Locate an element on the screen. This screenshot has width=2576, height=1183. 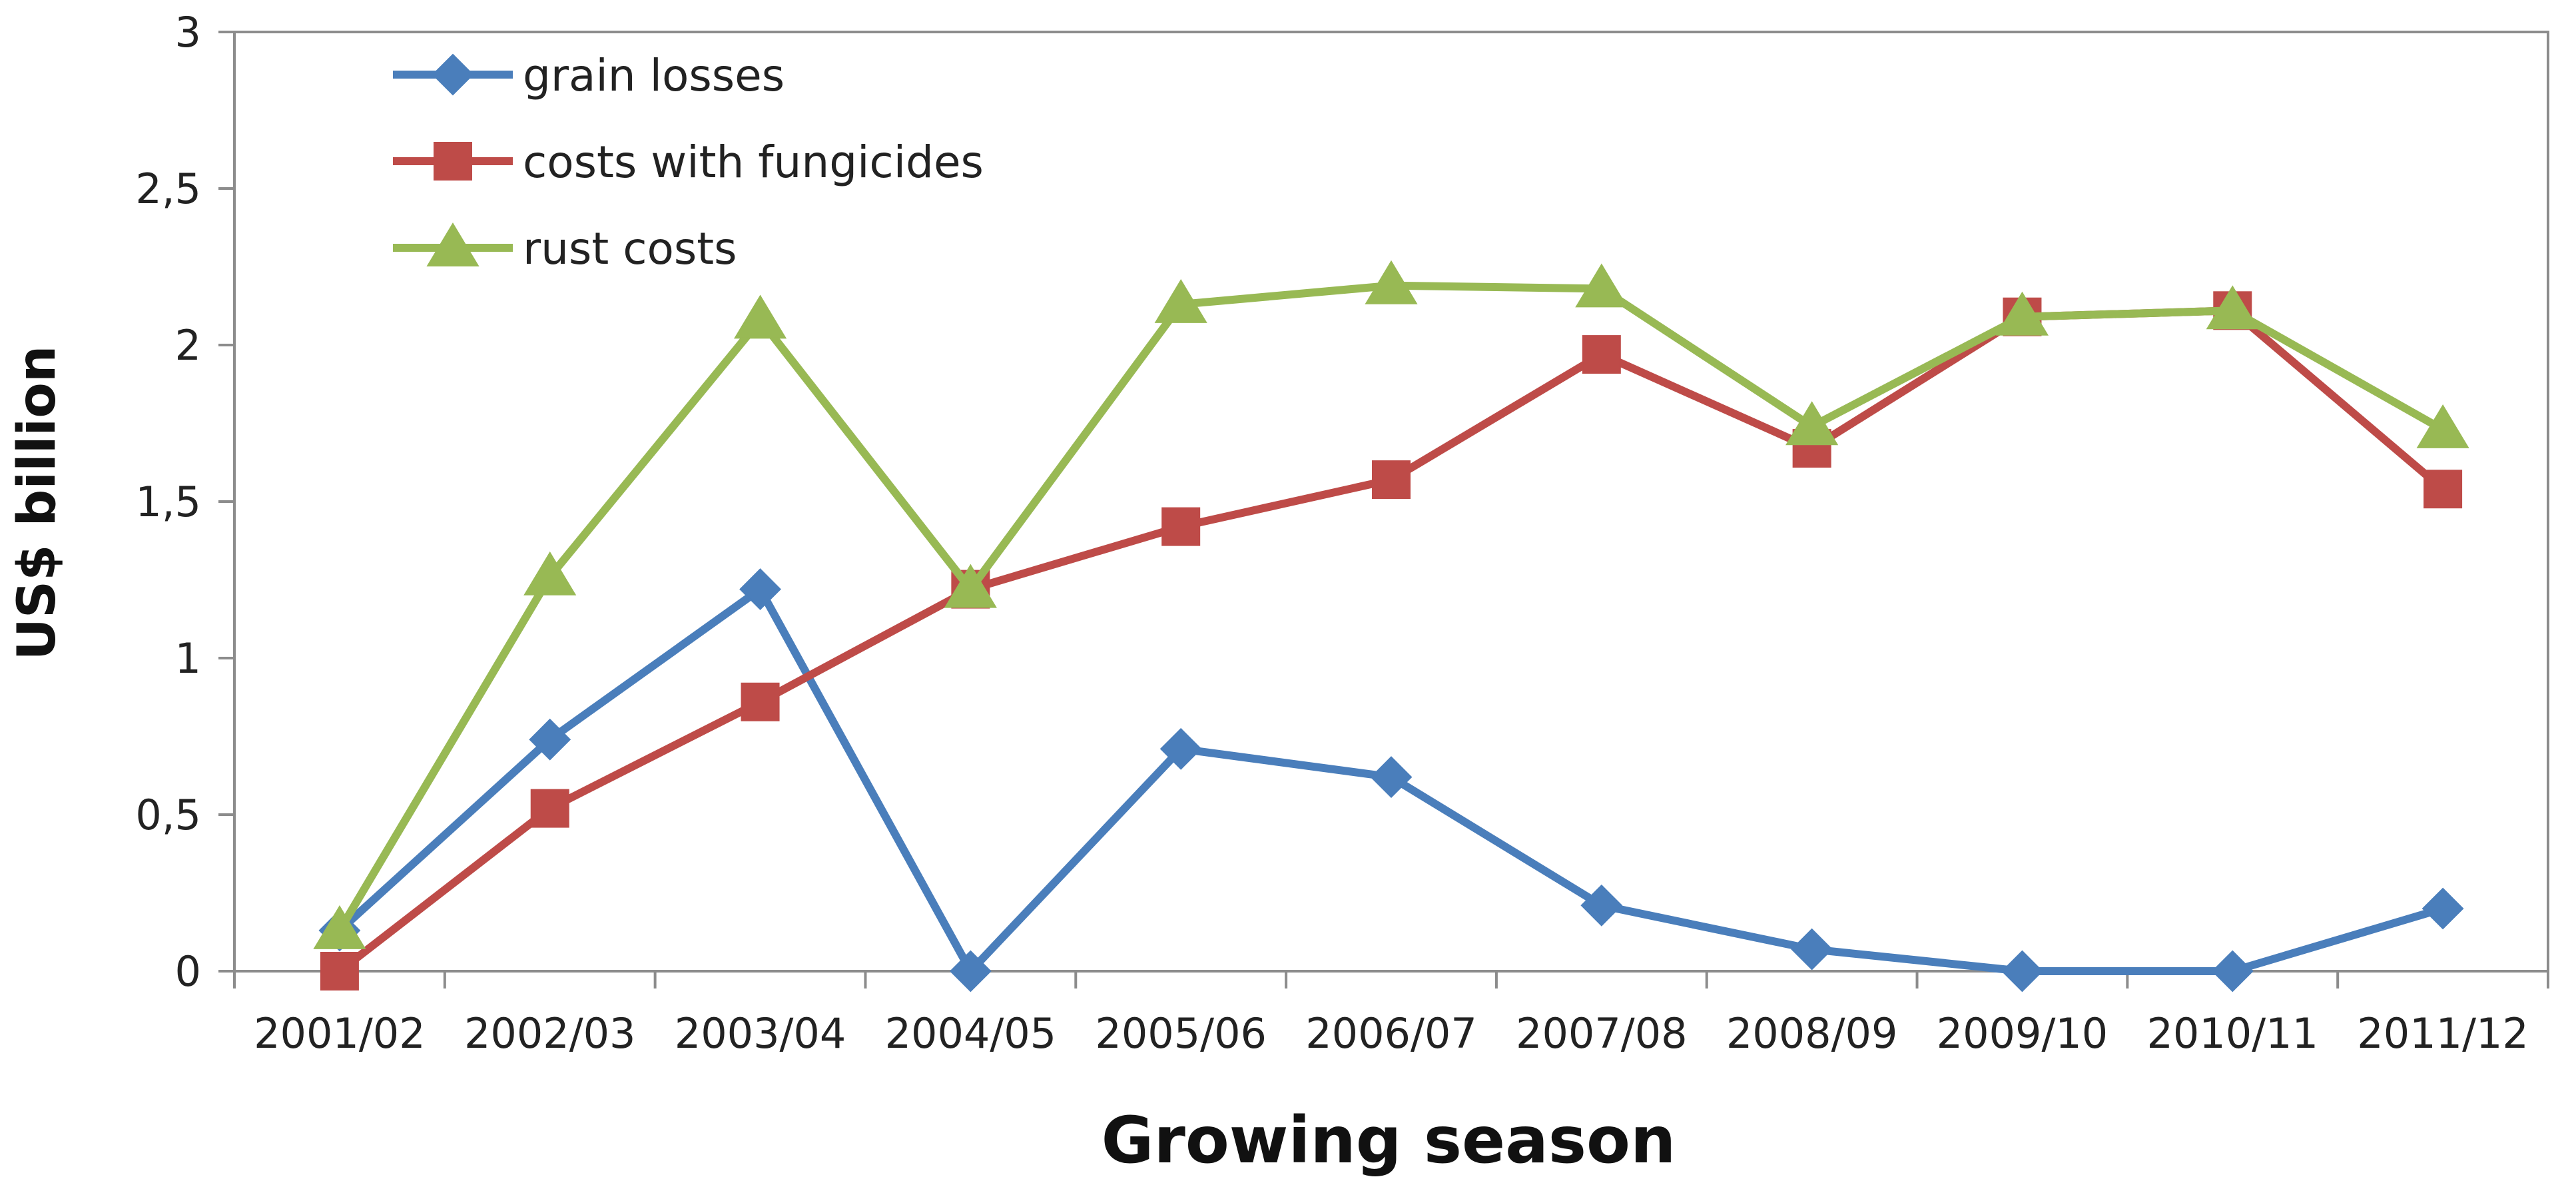
x-tick-label: 2003/04 is located at coordinates (760, 1033).